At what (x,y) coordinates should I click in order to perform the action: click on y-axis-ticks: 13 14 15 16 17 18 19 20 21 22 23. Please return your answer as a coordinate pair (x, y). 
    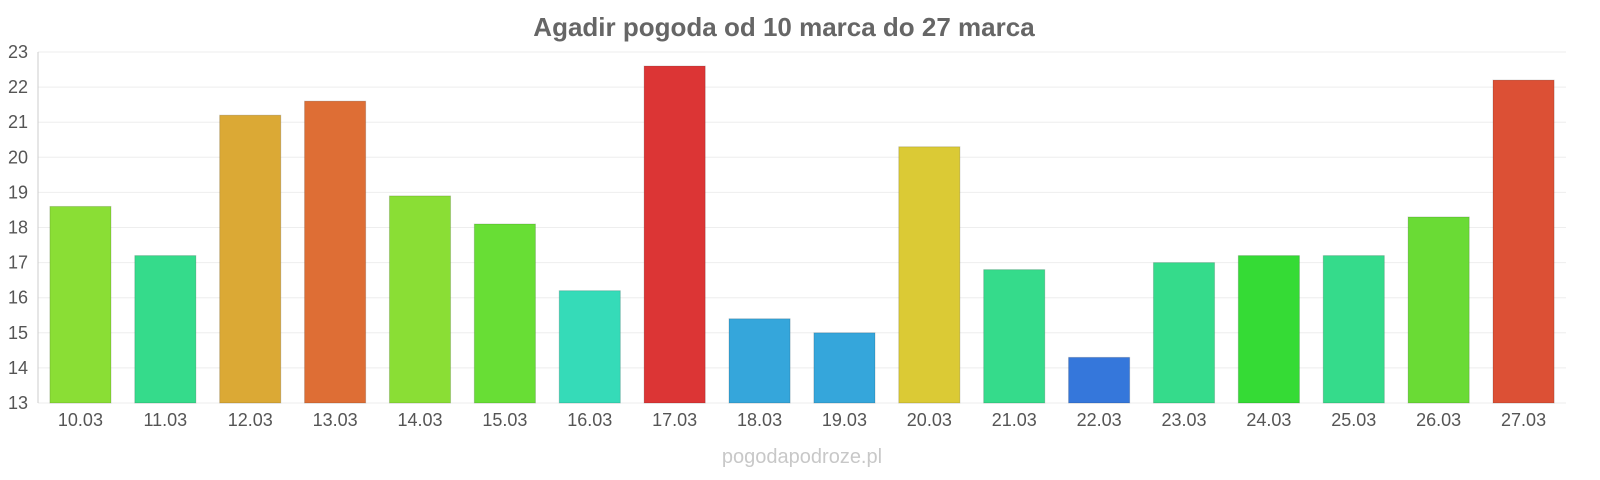
    Looking at the image, I should click on (18, 227).